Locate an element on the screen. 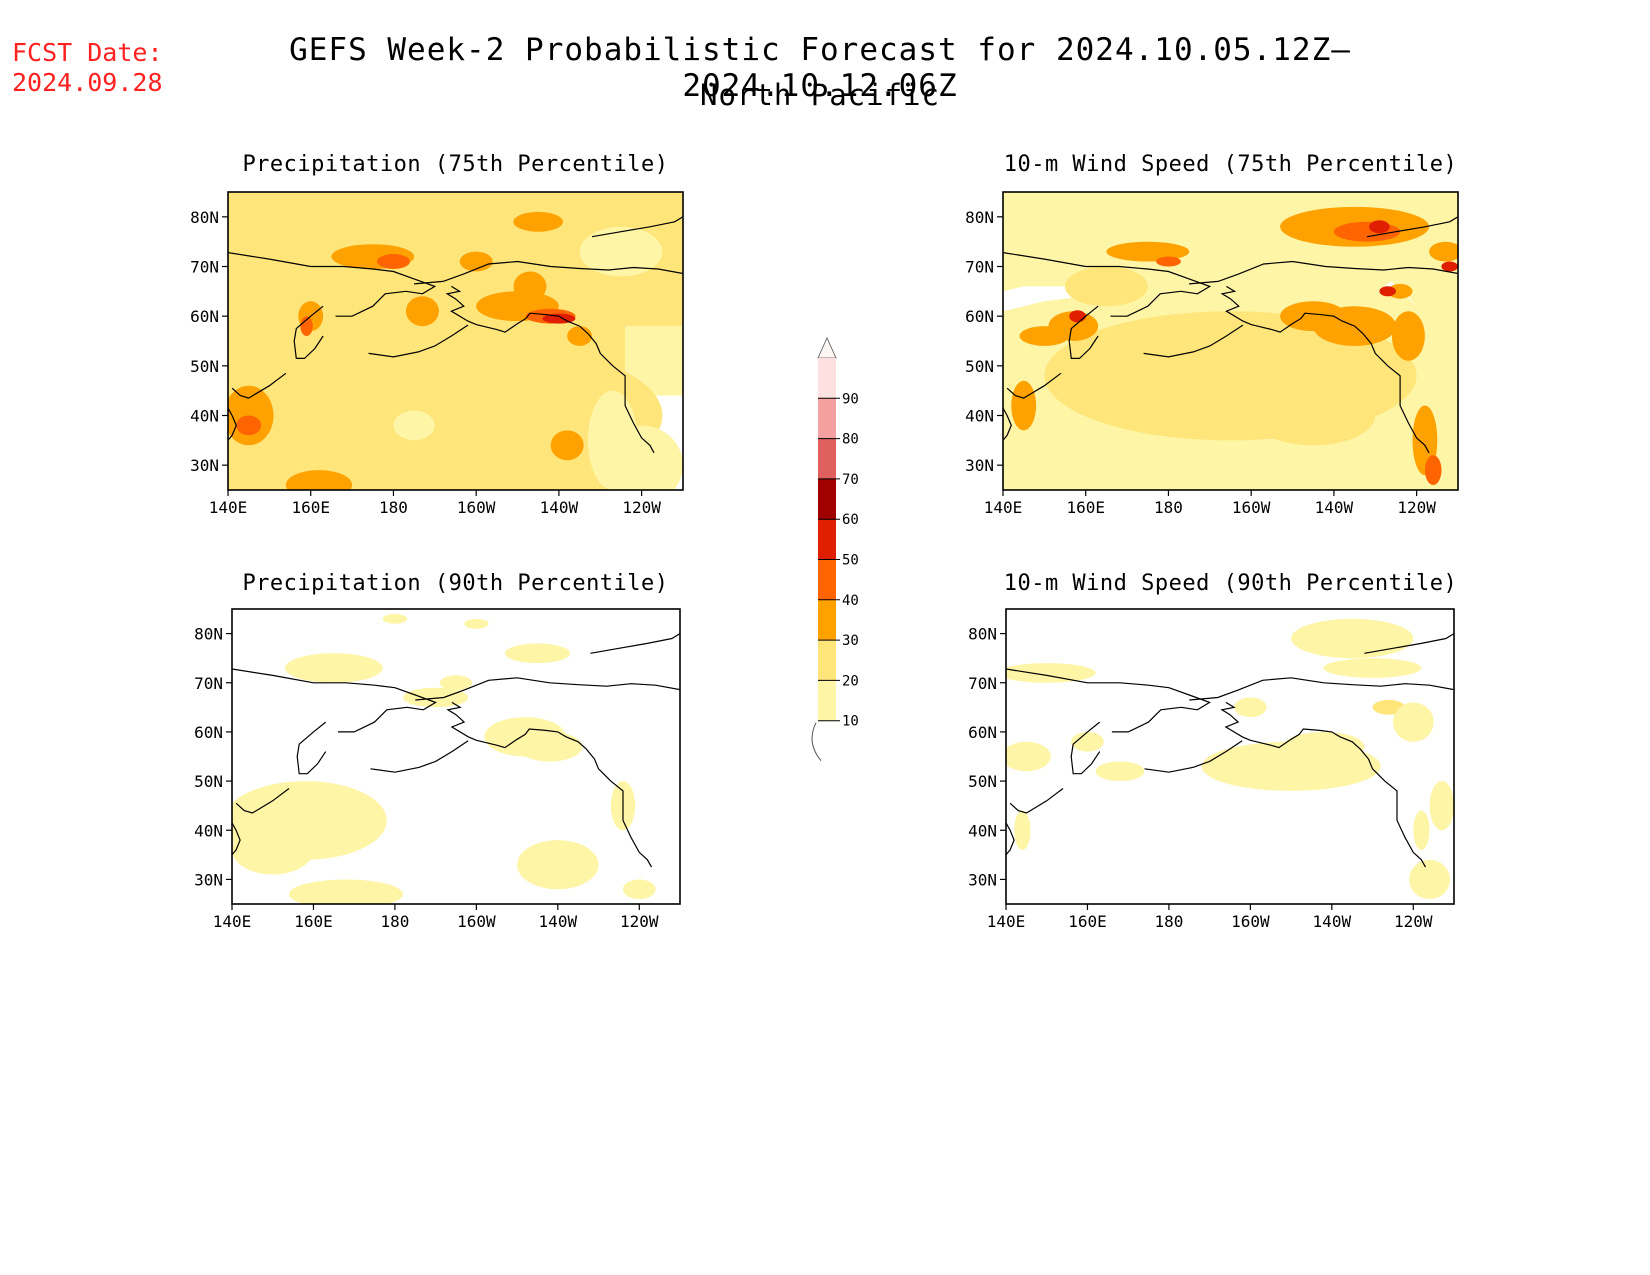  colorbar-label: 10 is located at coordinates (850, 722).